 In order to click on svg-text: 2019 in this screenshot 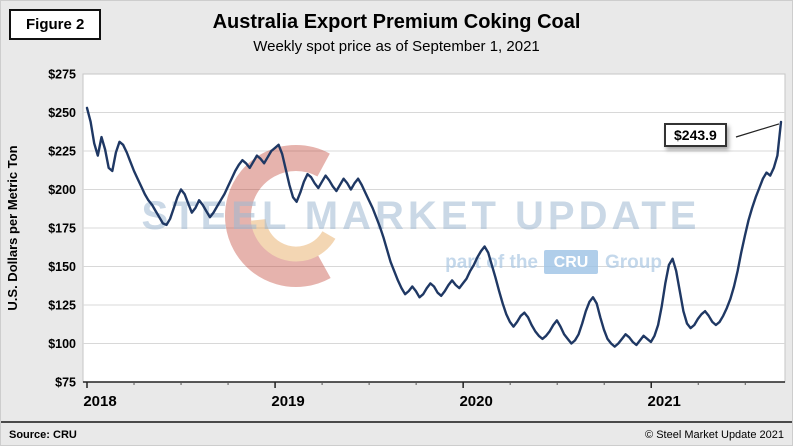, I will do `click(287, 401)`.